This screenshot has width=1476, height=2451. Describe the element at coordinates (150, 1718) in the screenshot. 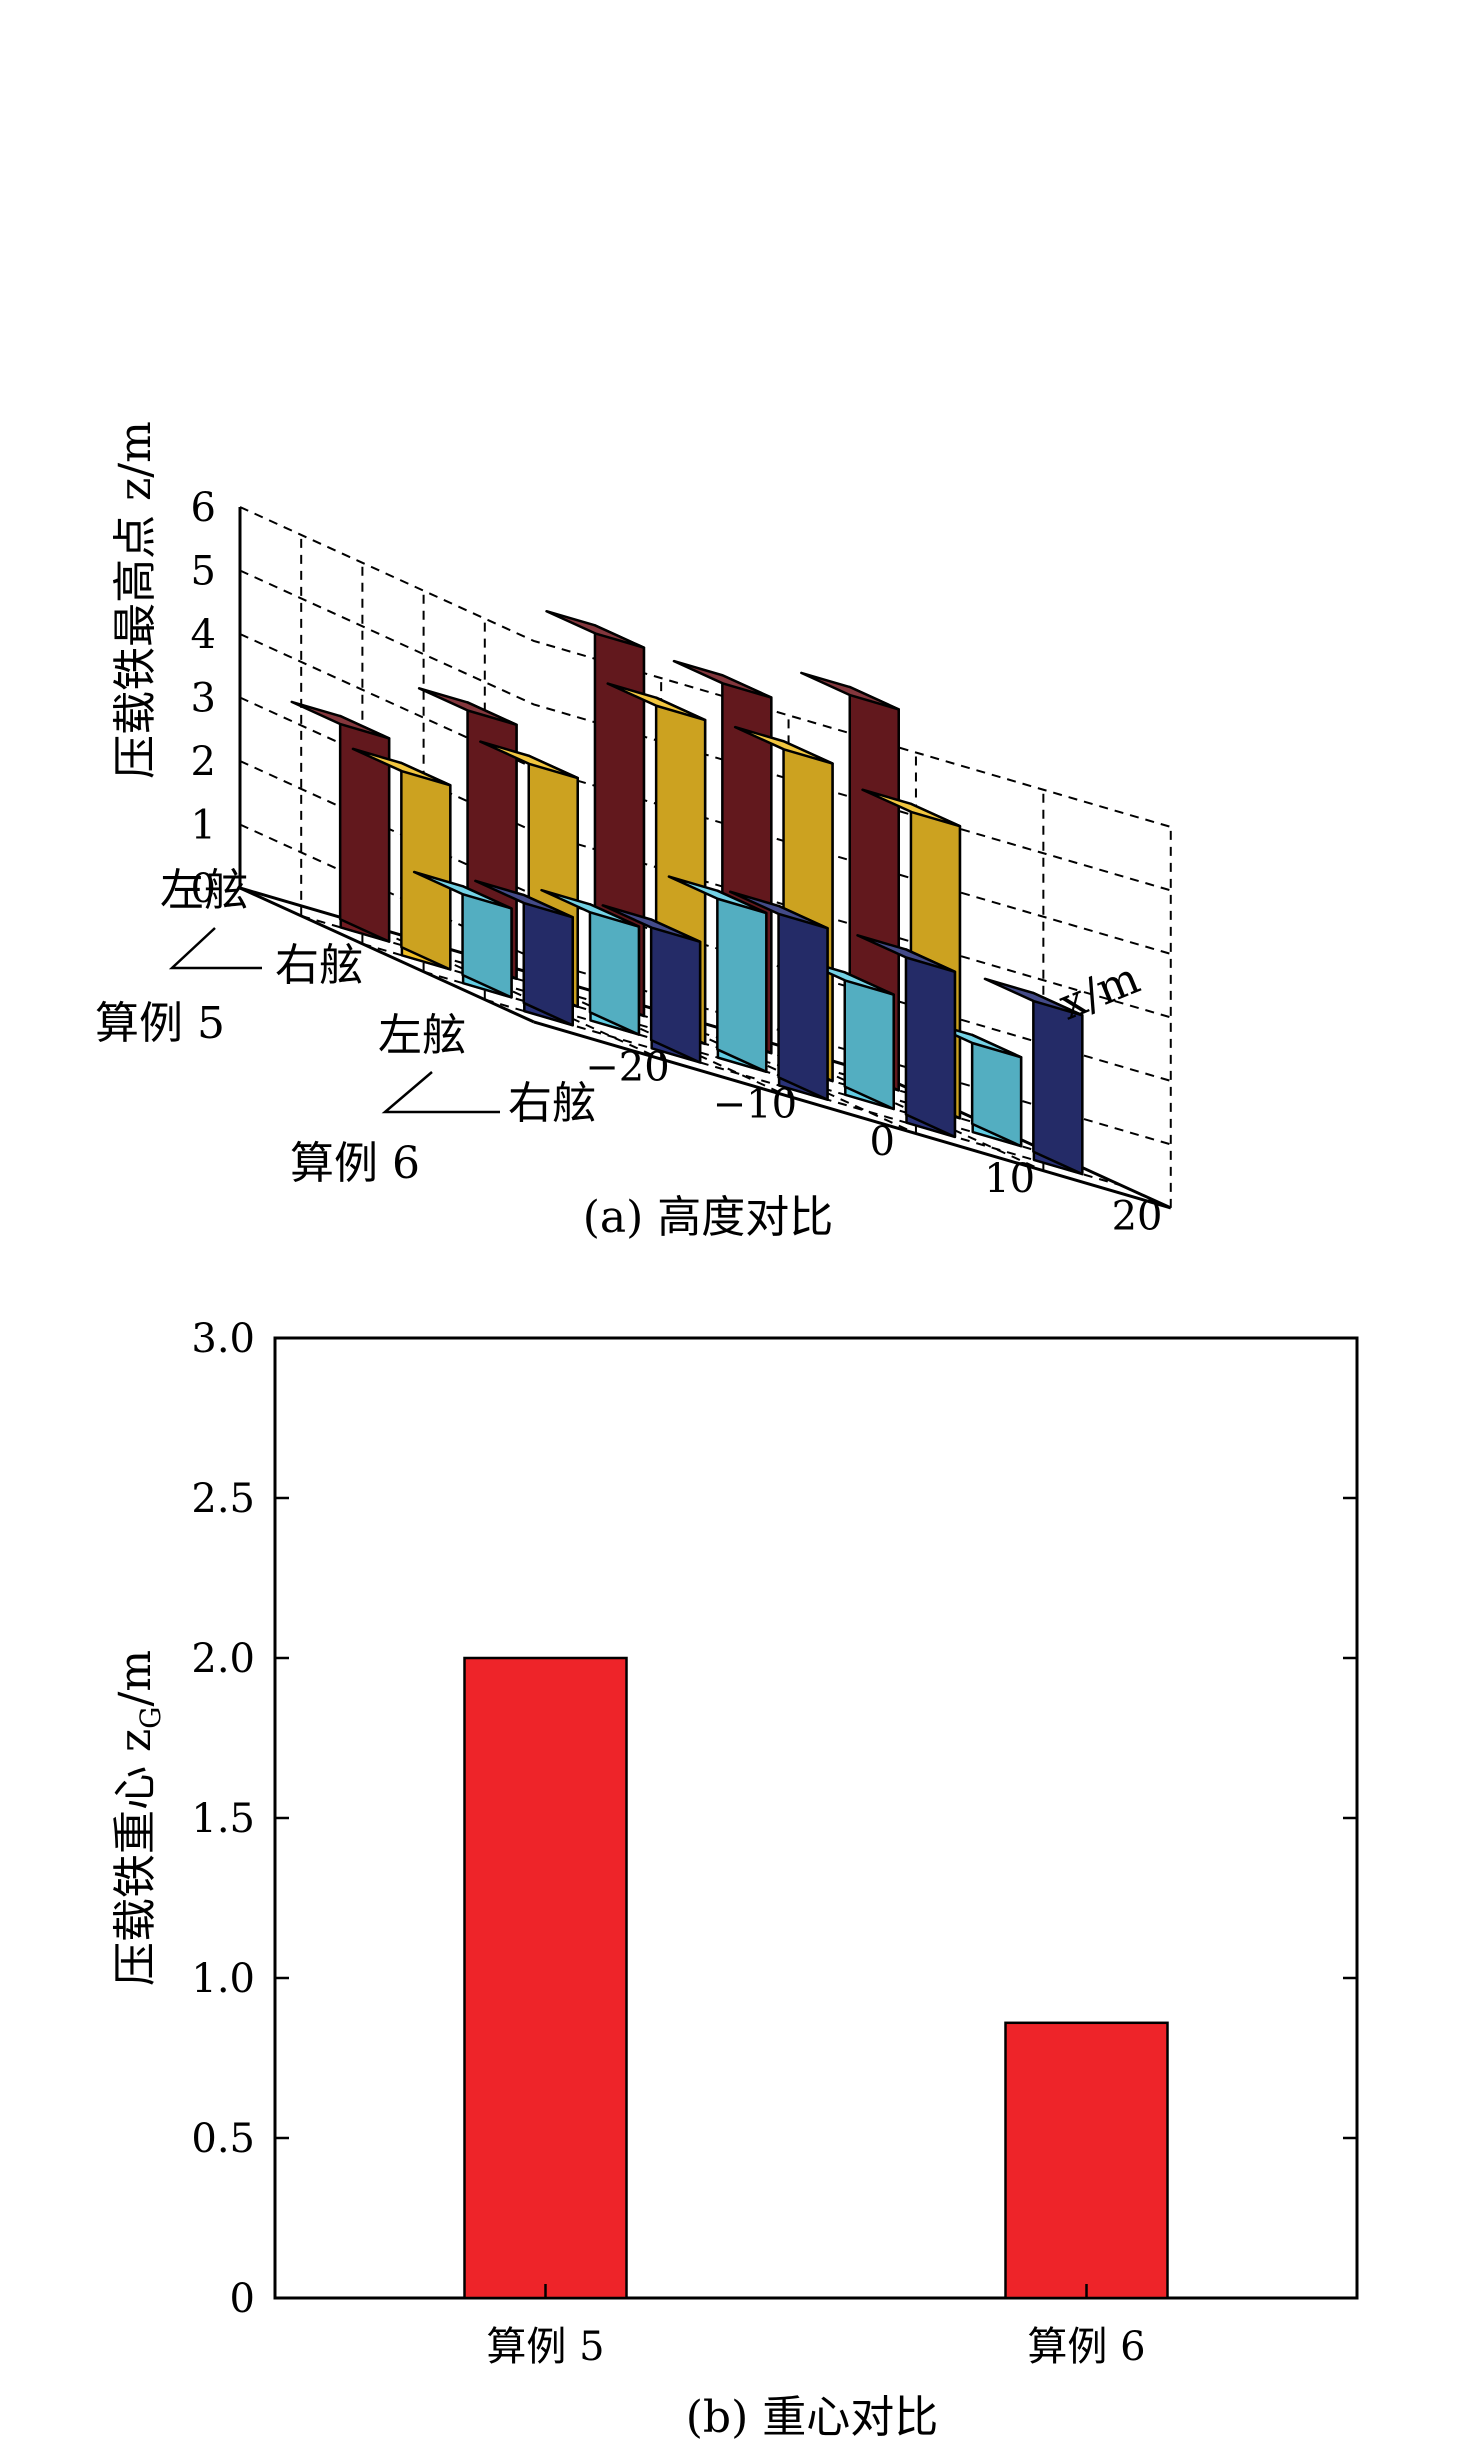

I see `chart-b-y-axis-label-sub: G` at that location.